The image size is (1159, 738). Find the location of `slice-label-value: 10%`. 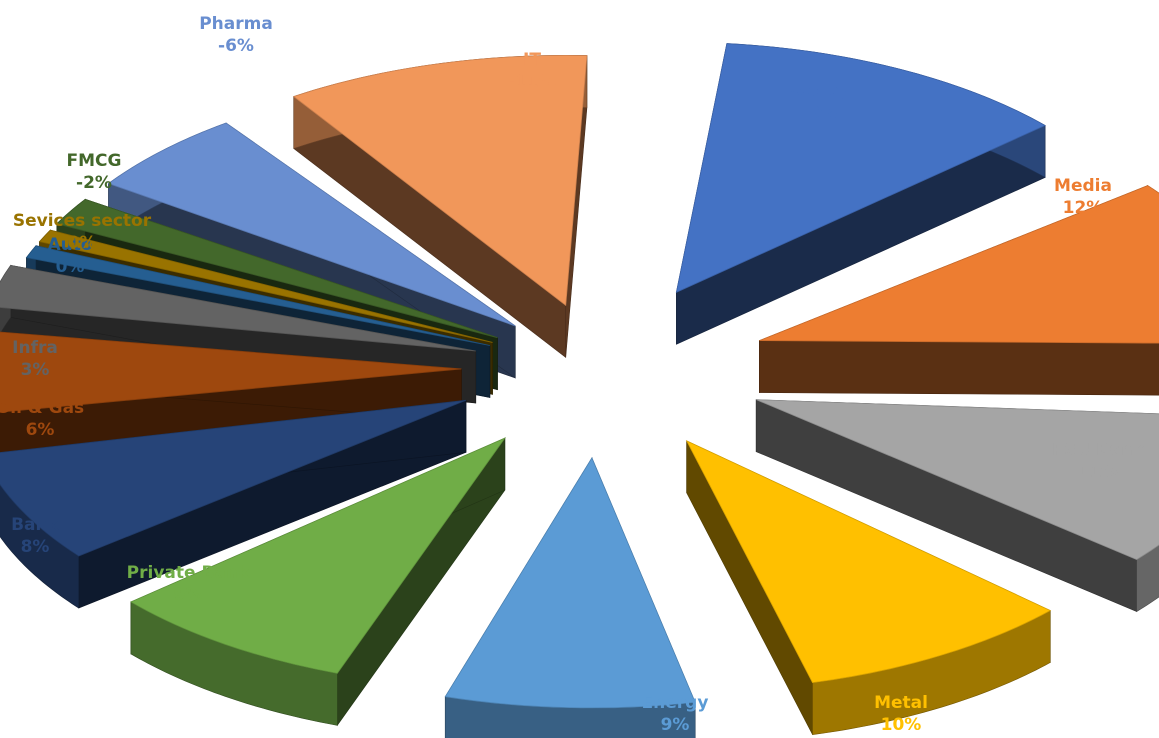

slice-label-value: 10% is located at coordinates (901, 725).